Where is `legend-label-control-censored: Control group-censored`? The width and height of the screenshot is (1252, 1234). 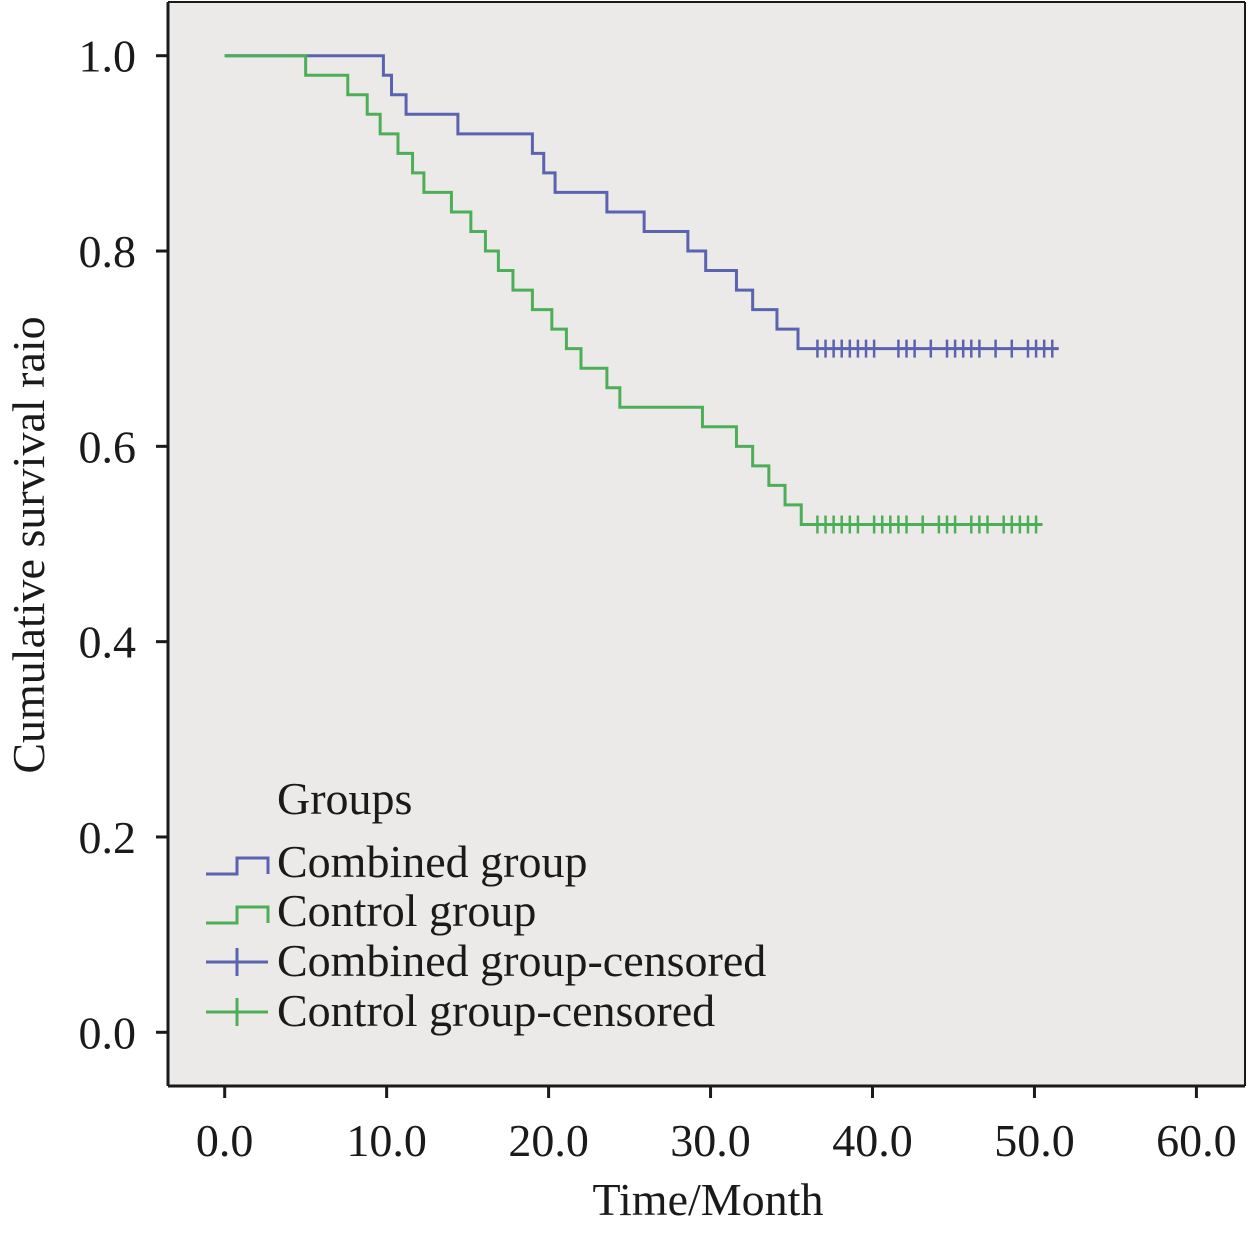 legend-label-control-censored: Control group-censored is located at coordinates (496, 1010).